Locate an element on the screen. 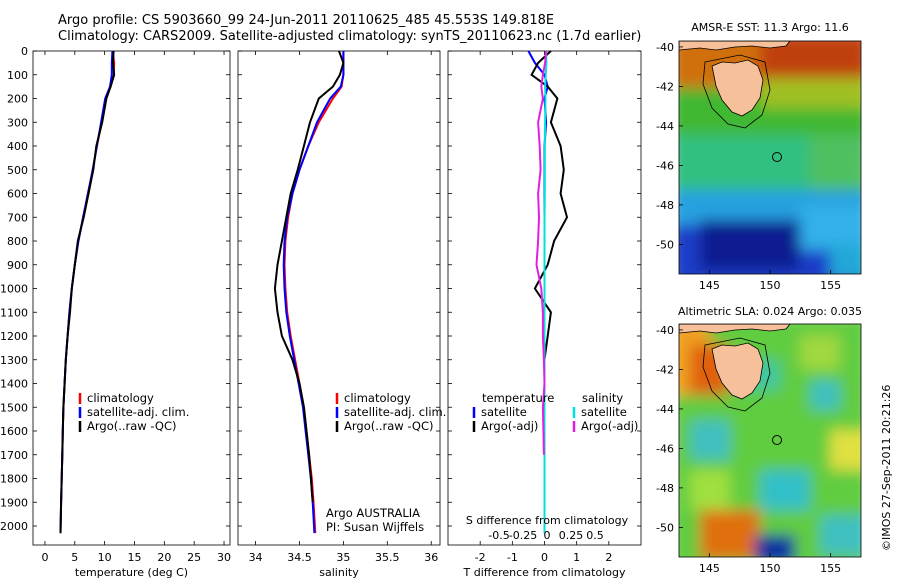  y-tick-label: 400 is located at coordinates (17, 146).